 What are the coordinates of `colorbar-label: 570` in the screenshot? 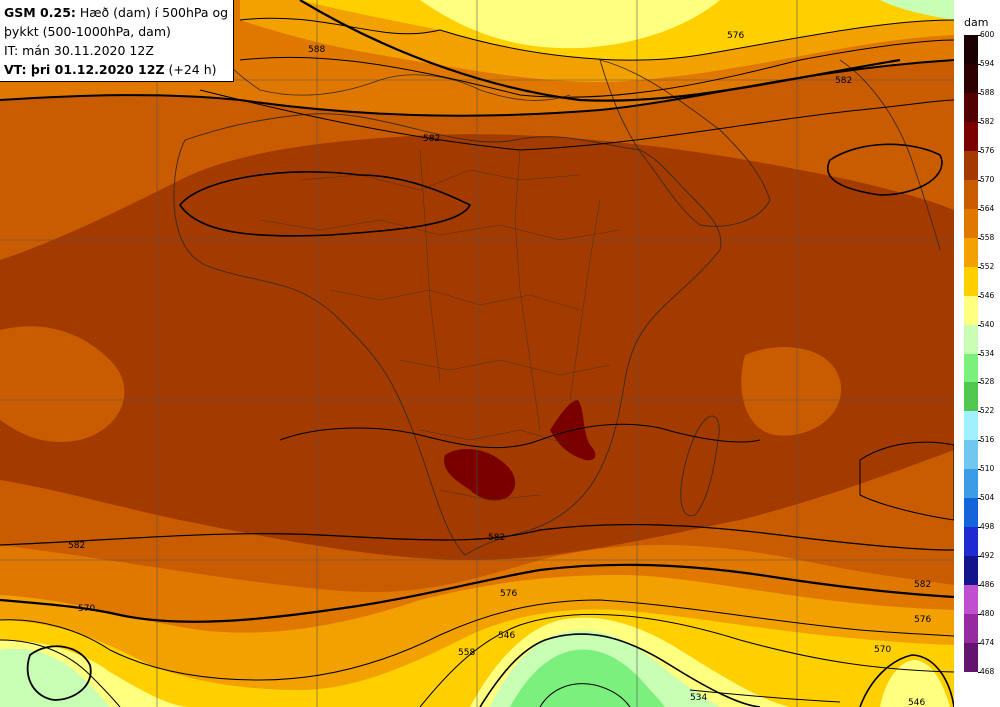 It's located at (987, 179).